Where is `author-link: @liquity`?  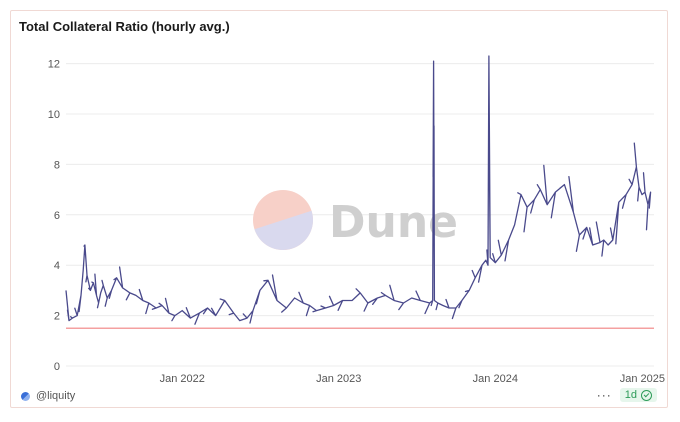
author-link: @liquity is located at coordinates (48, 396).